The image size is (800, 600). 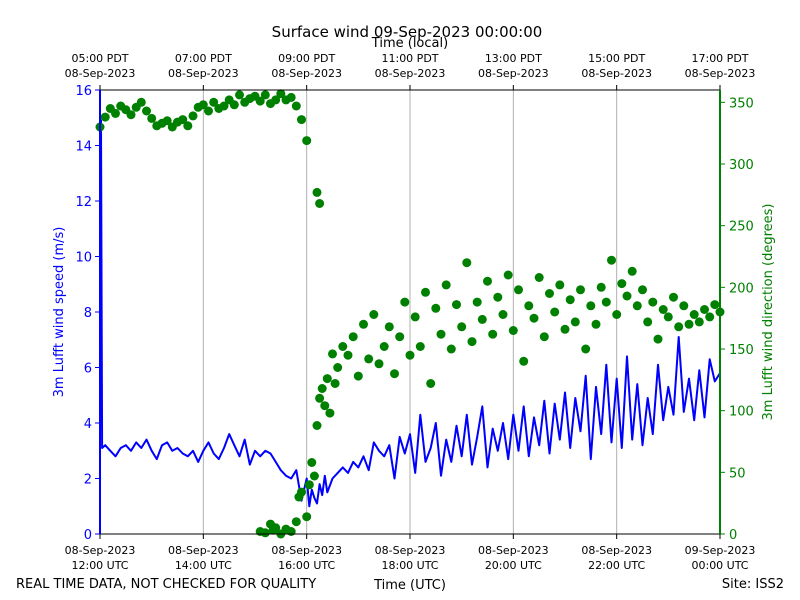 What do you see at coordinates (88, 369) in the screenshot?
I see `left-tick-label: 6` at bounding box center [88, 369].